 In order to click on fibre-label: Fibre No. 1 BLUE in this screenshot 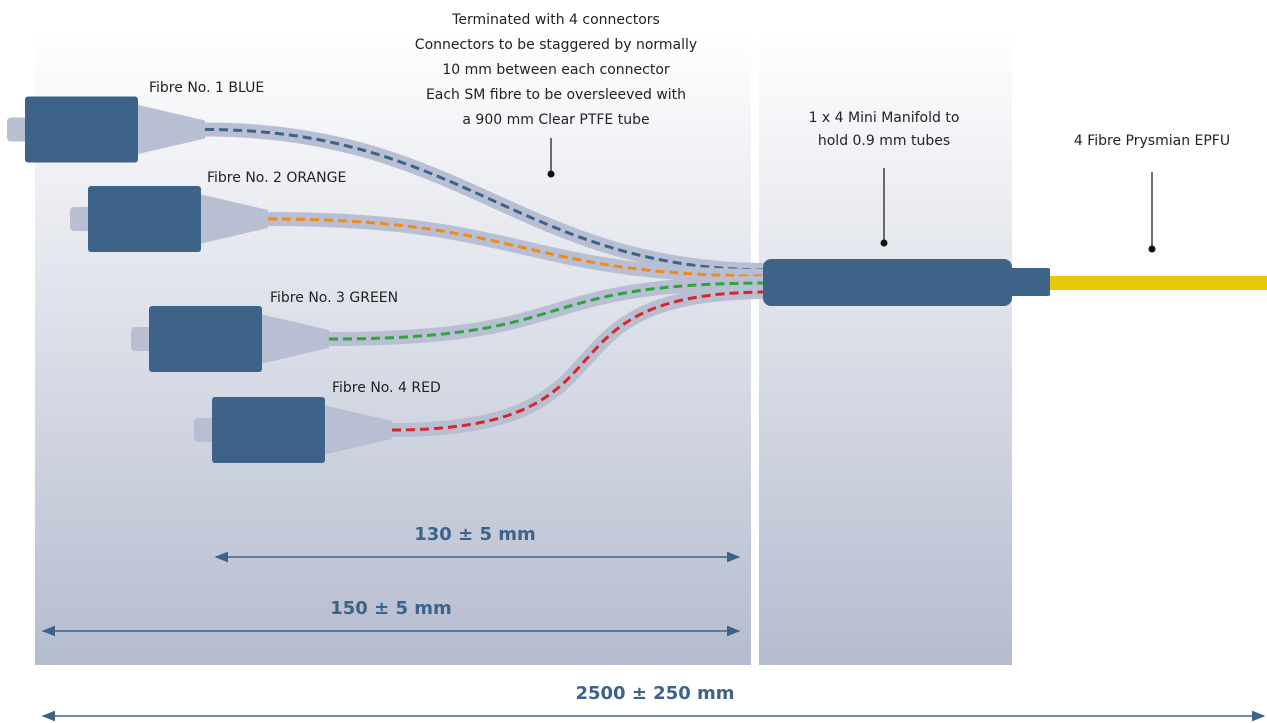, I will do `click(206, 88)`.